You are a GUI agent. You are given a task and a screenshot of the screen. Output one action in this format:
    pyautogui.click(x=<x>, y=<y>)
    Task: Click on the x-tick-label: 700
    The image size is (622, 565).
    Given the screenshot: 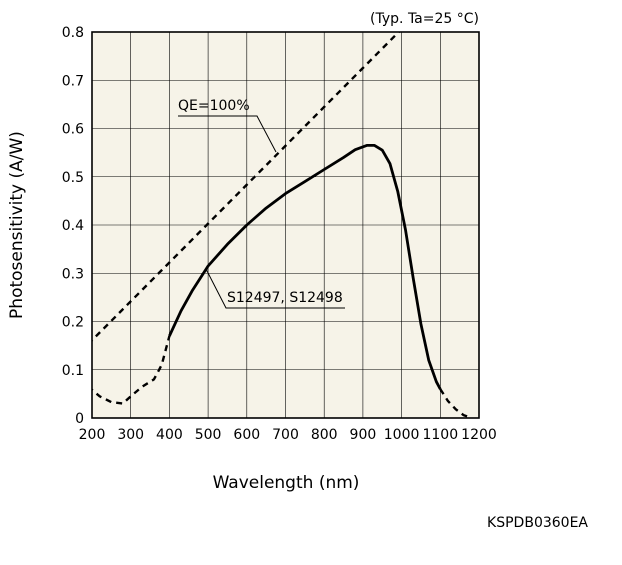 What is the action you would take?
    pyautogui.click(x=285, y=435)
    